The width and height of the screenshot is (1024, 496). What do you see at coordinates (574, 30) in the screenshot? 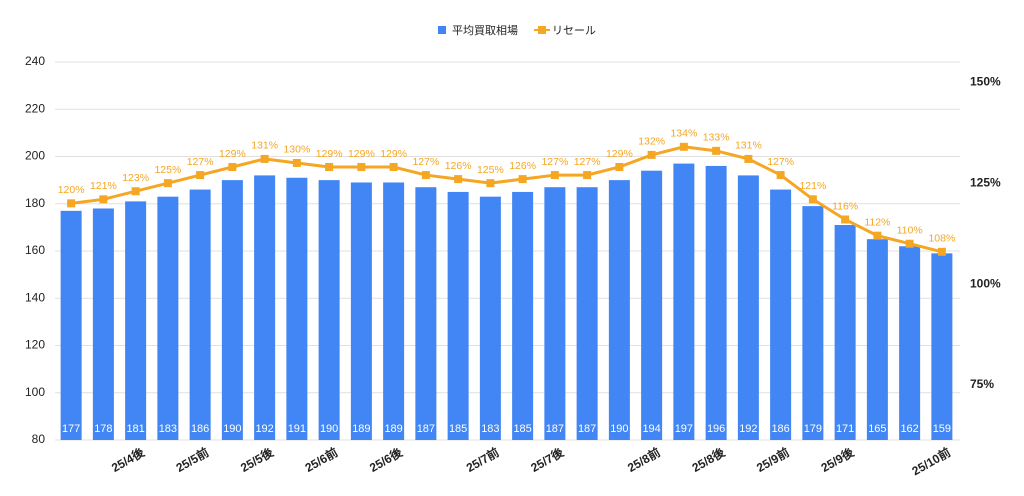
I see `legend-label: リセール` at bounding box center [574, 30].